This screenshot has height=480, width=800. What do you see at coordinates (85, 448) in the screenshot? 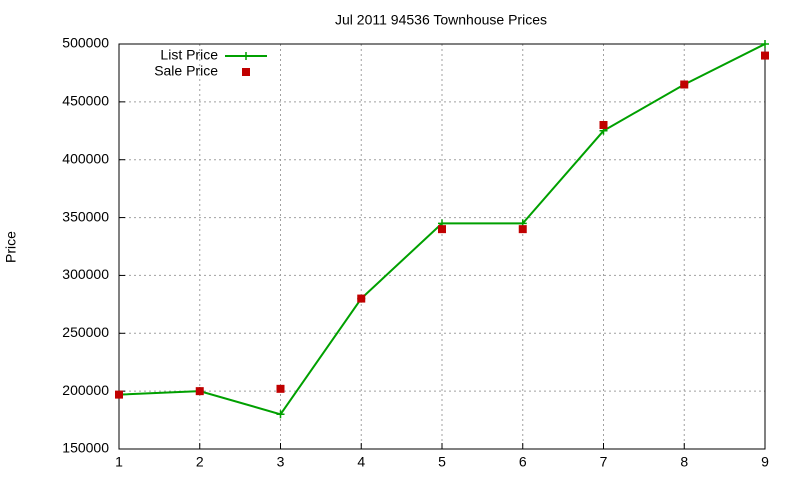
I see `y-tick-label: 150000` at bounding box center [85, 448].